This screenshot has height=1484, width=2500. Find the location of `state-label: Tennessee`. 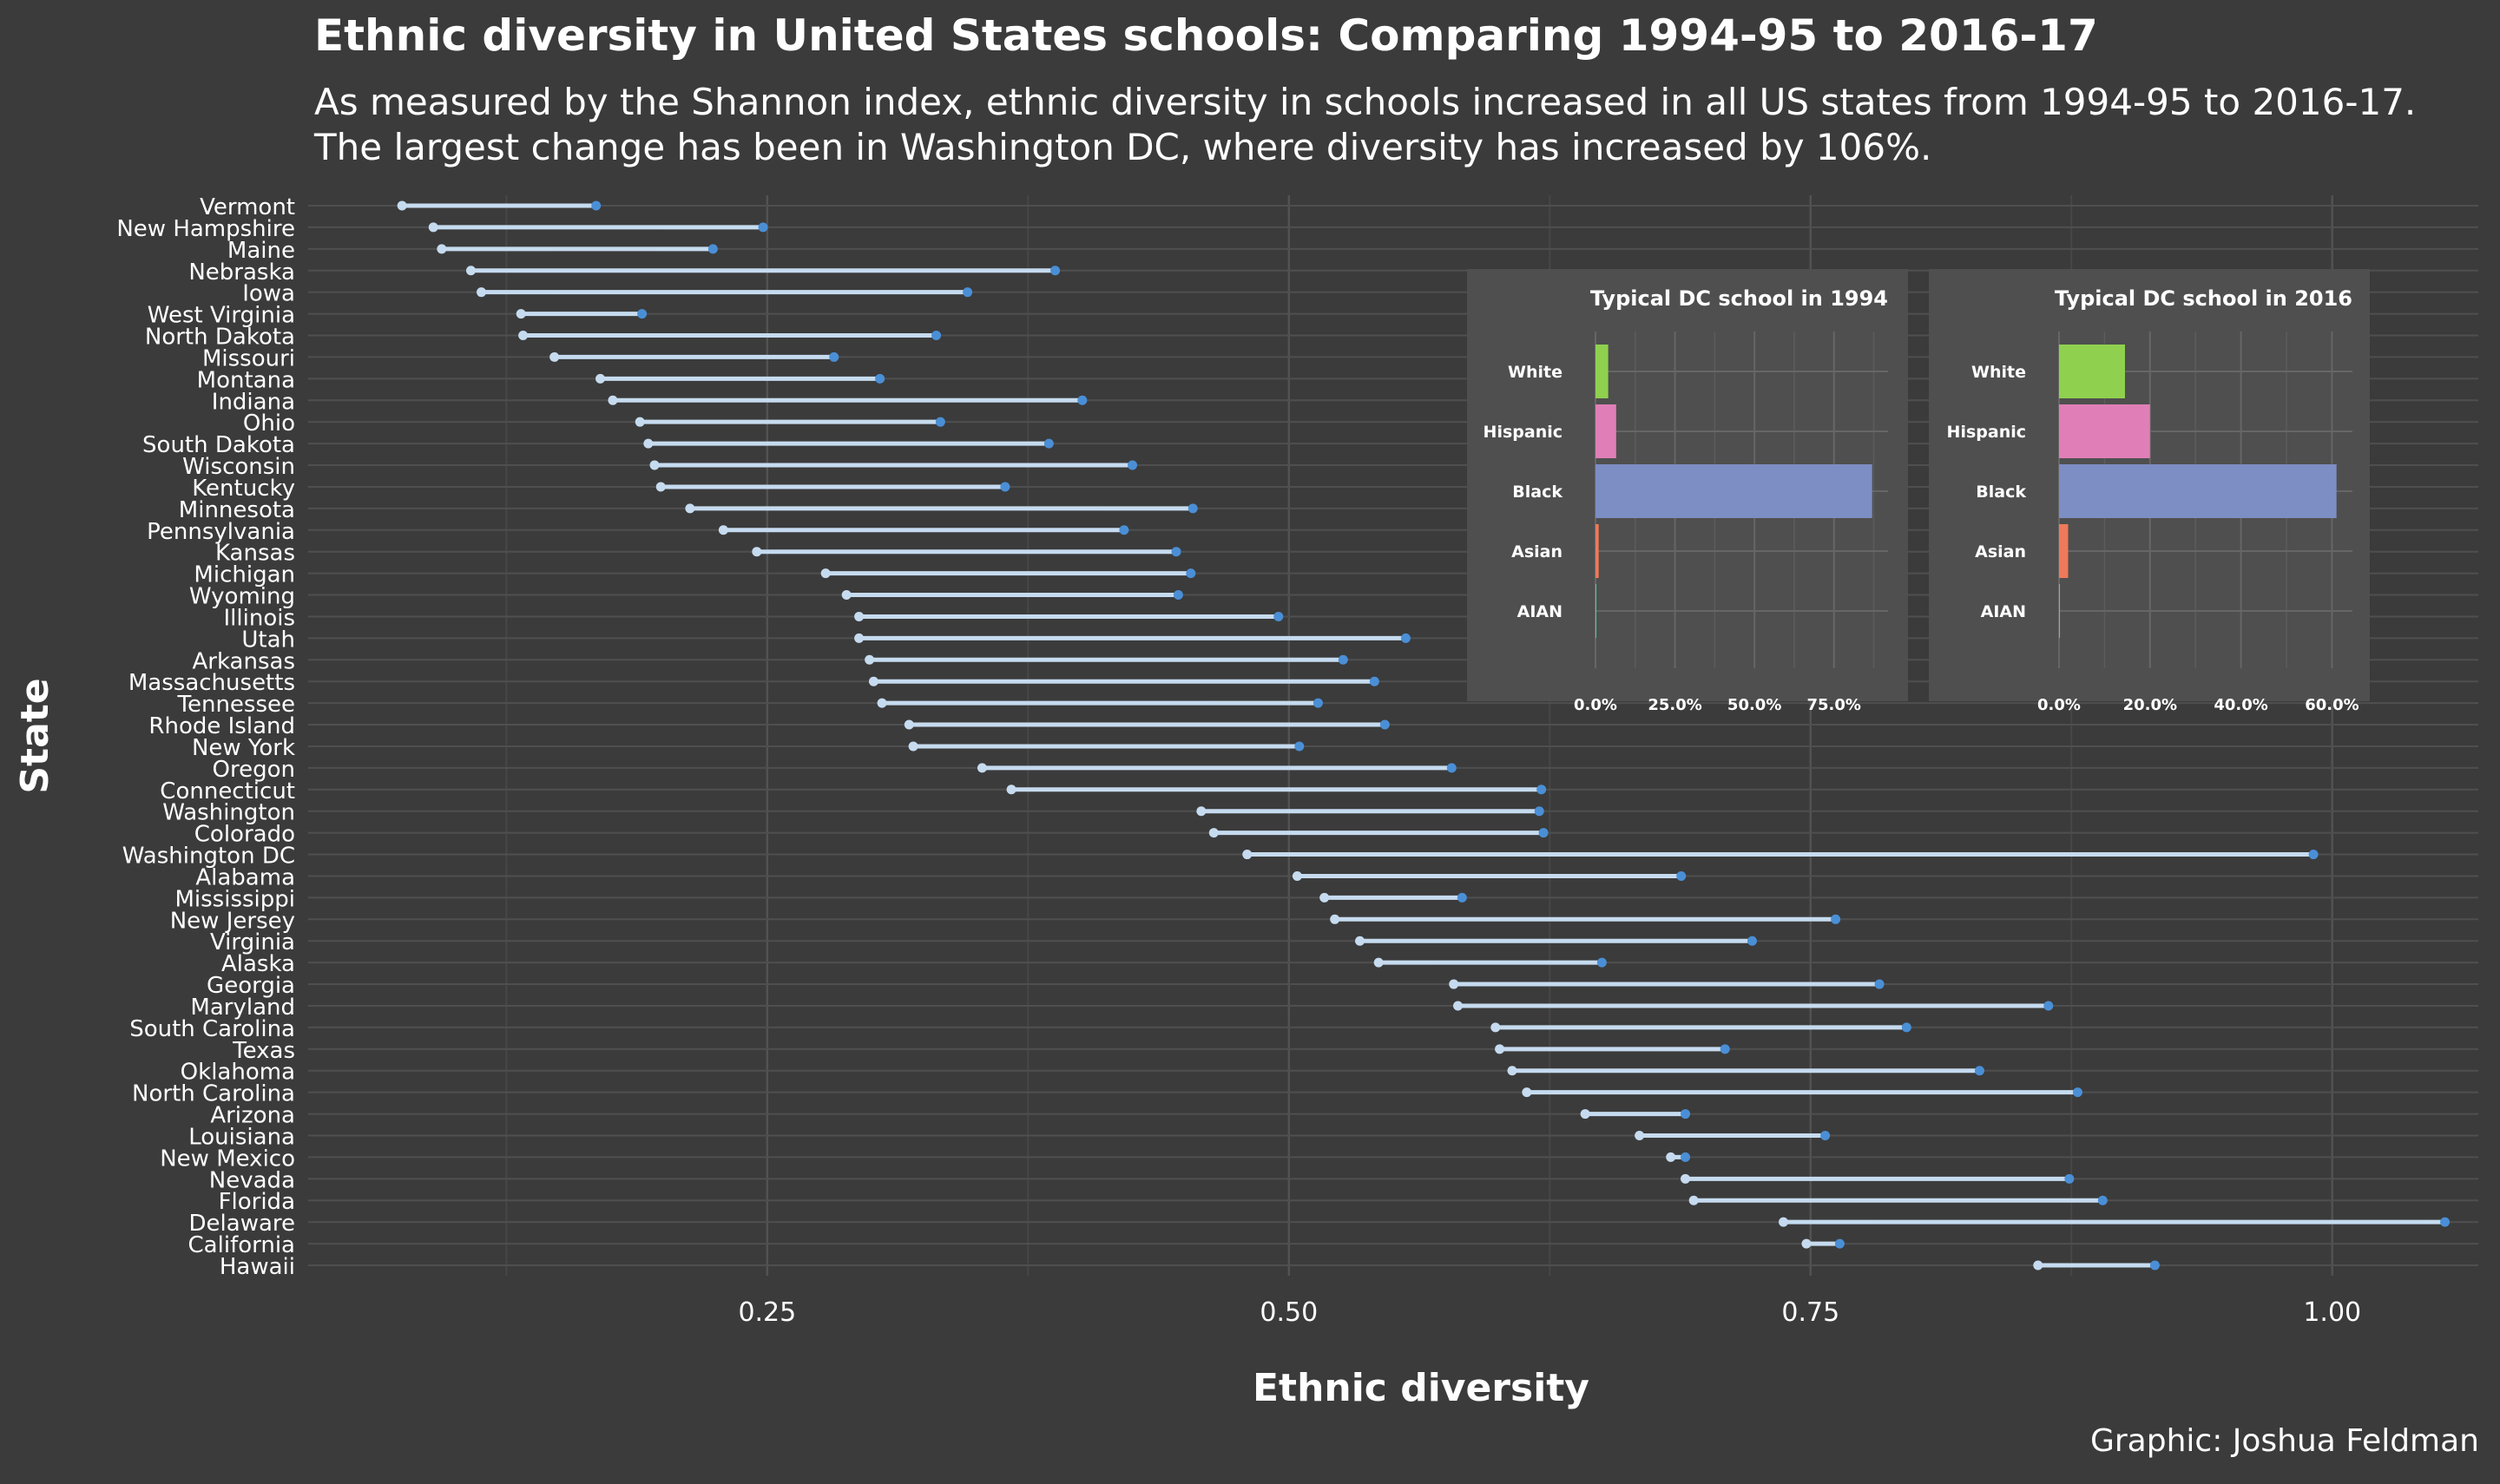

state-label: Tennessee is located at coordinates (236, 705).